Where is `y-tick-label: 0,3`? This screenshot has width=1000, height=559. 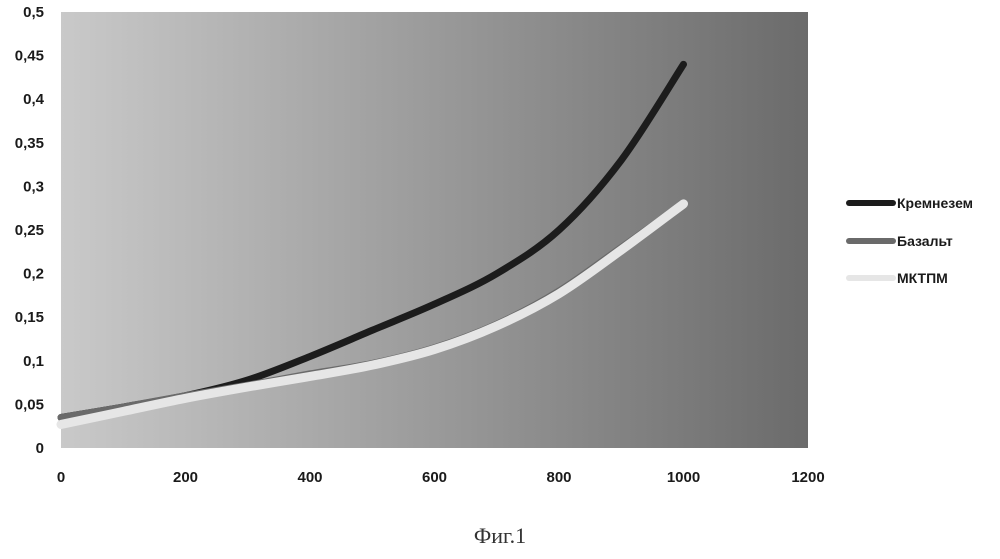
y-tick-label: 0,3 is located at coordinates (33, 186).